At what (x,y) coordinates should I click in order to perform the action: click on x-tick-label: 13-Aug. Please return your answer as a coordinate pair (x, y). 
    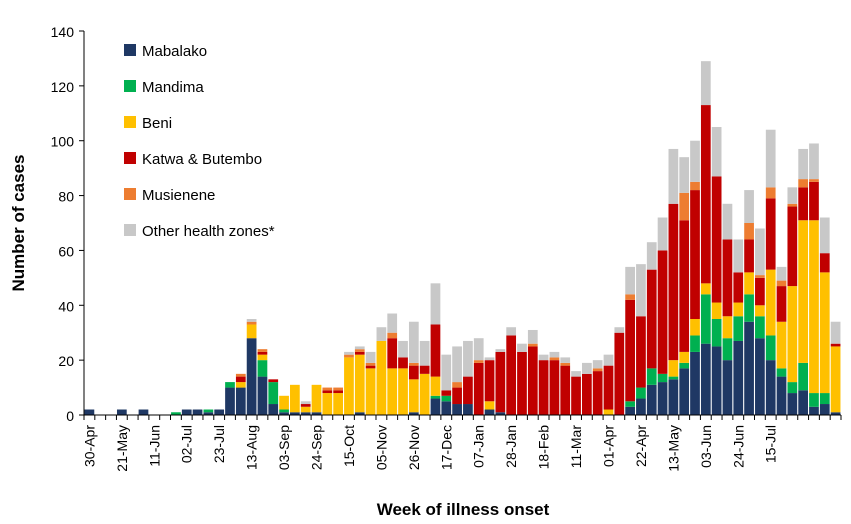
    Looking at the image, I should click on (252, 447).